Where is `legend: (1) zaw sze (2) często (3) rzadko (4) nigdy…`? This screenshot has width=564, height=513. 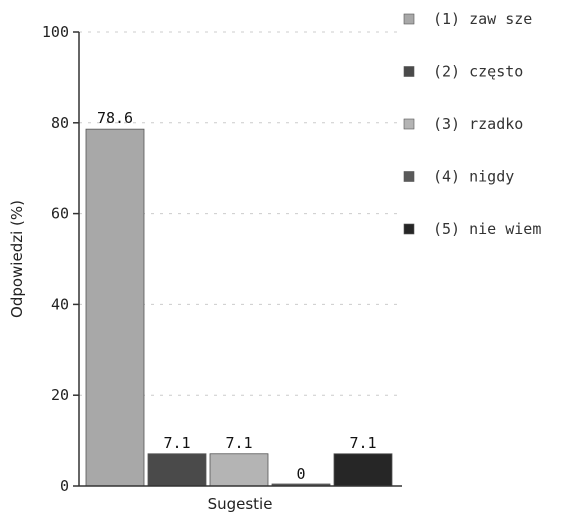 legend: (1) zaw sze (2) często (3) rzadko (4) nigdy… is located at coordinates (472, 124).